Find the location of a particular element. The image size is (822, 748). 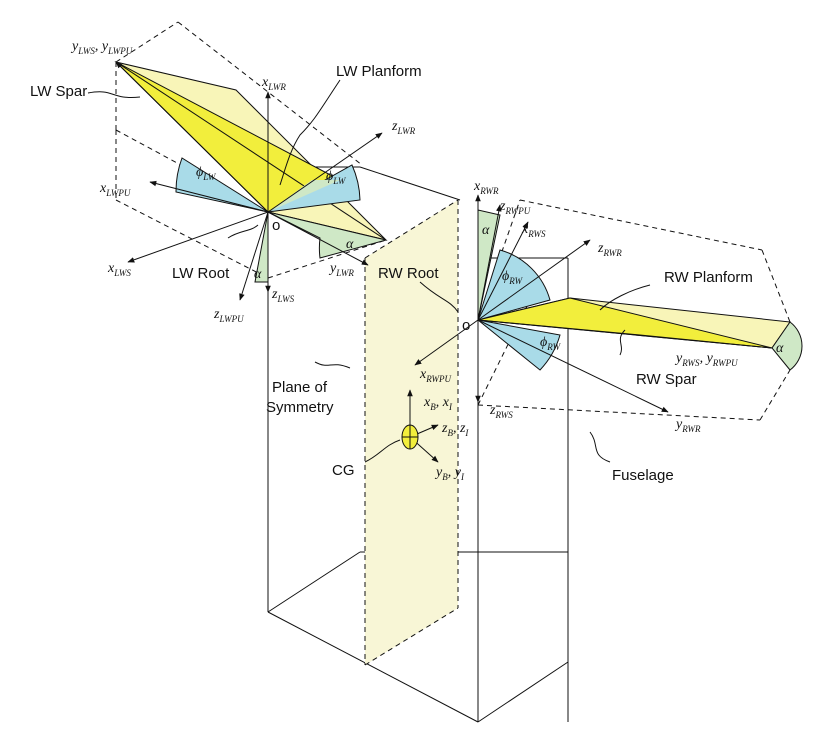

cg-symbol is located at coordinates (410, 437).